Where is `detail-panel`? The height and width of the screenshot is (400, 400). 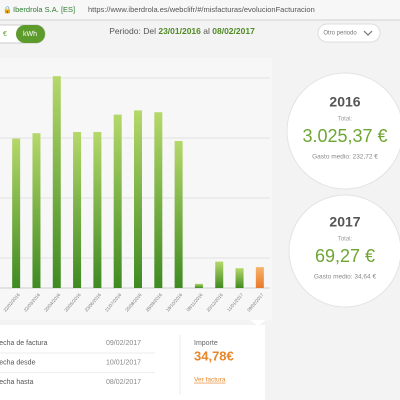 detail-panel is located at coordinates (132, 362).